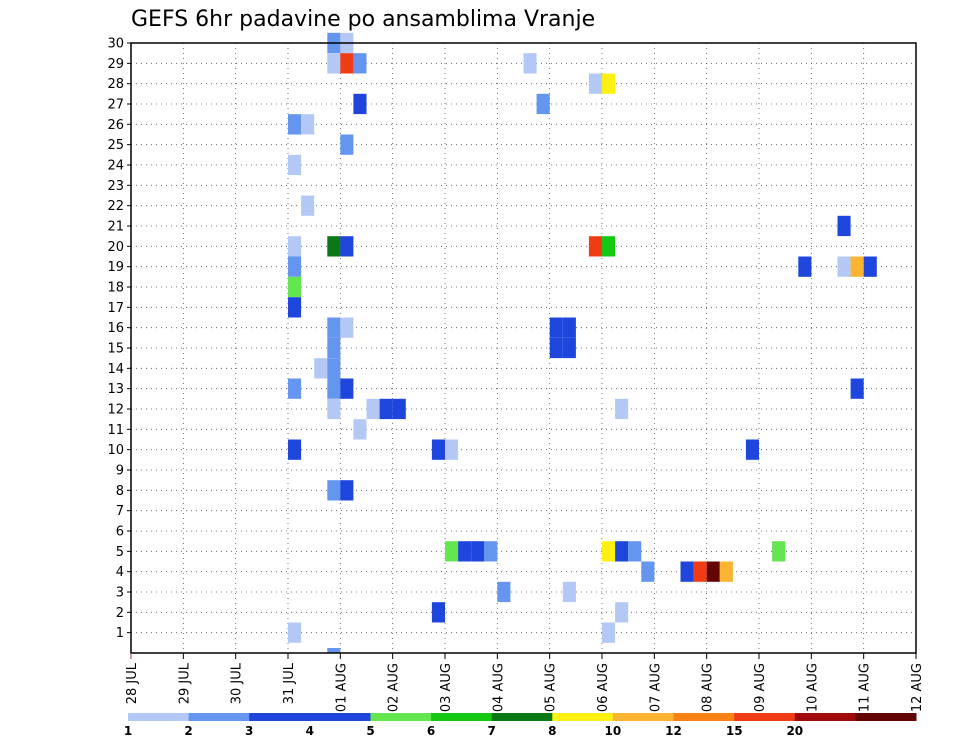 The height and width of the screenshot is (742, 960). What do you see at coordinates (115, 308) in the screenshot?
I see `y-tick-label: 17` at bounding box center [115, 308].